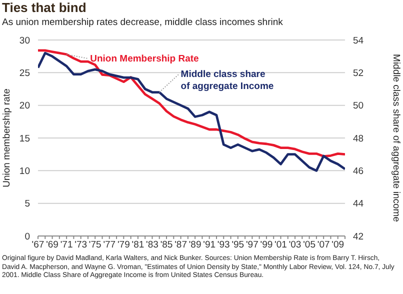 The height and width of the screenshot is (294, 403). I want to click on x-tick-label: '95, so click(238, 245).